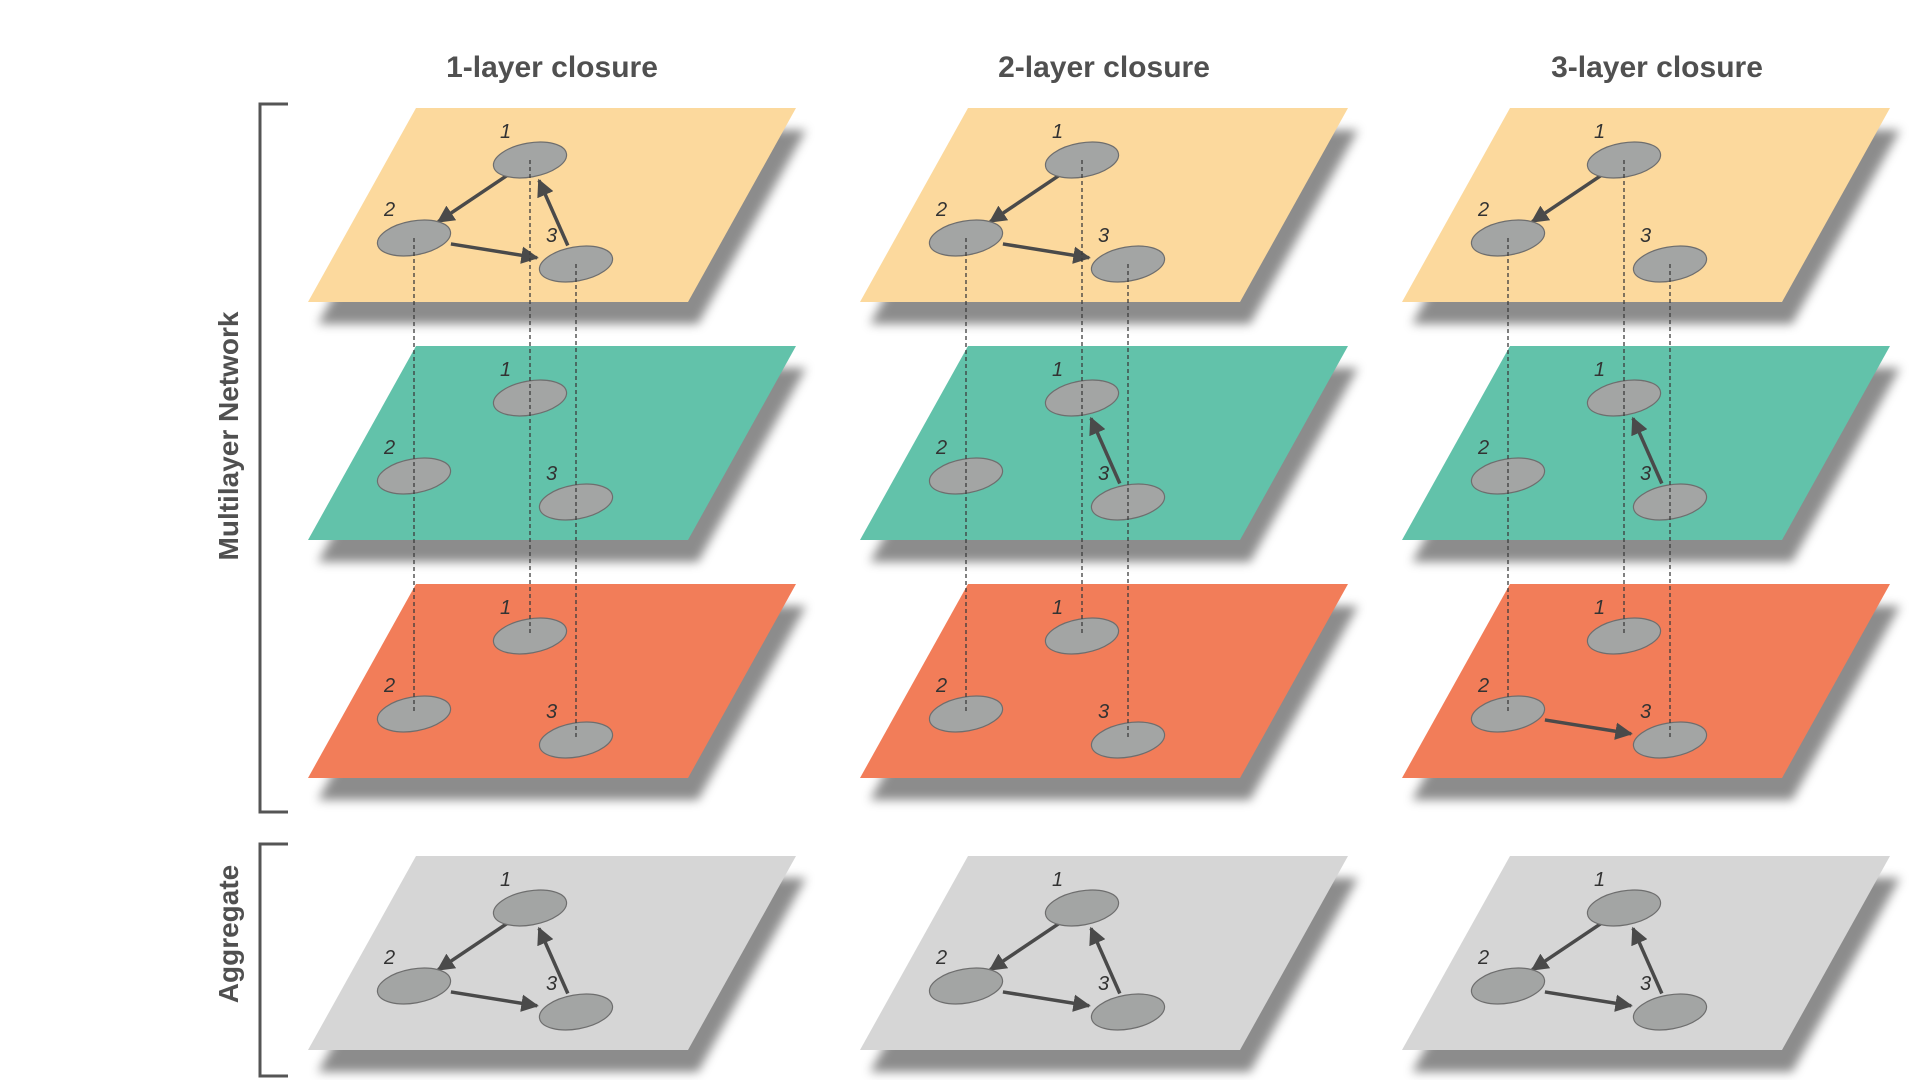 This screenshot has width=1920, height=1080. I want to click on col1-aggregate-plane, so click(552, 953).